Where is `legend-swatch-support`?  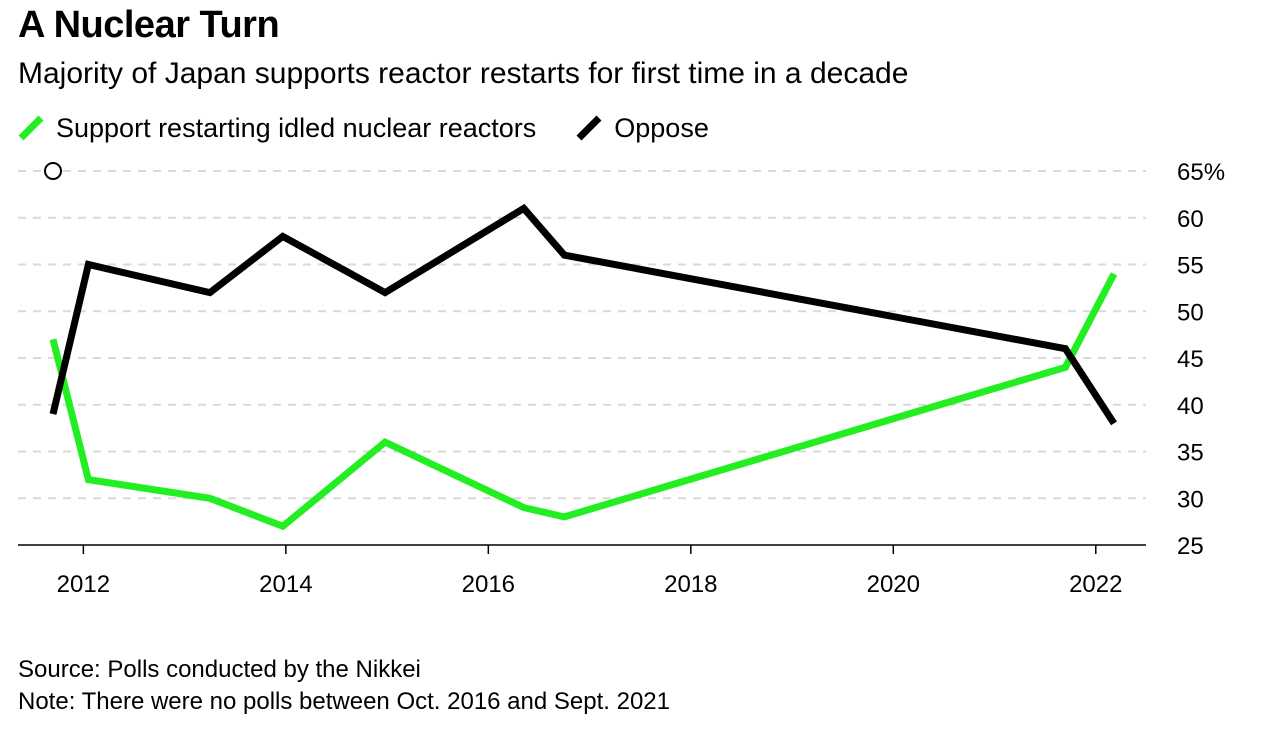
legend-swatch-support is located at coordinates (31, 128).